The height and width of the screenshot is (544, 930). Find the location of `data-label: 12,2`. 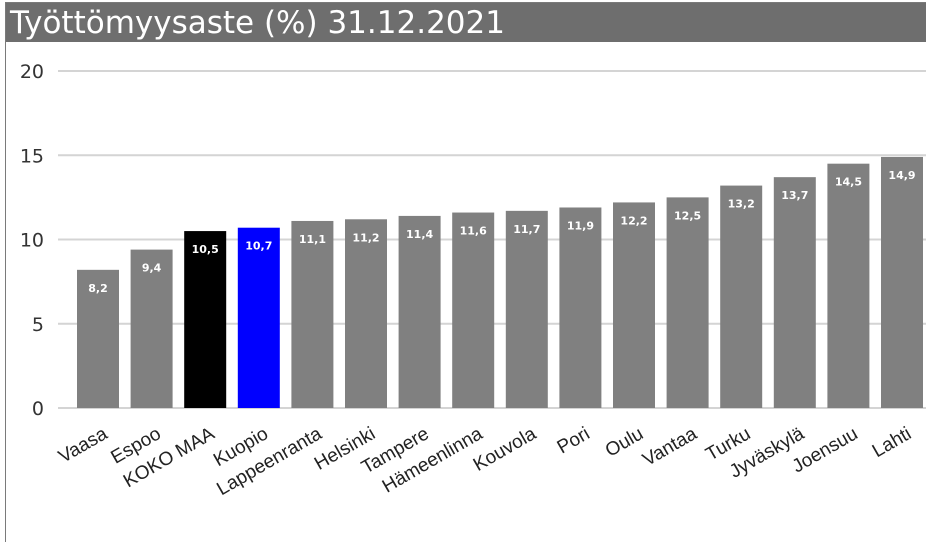

data-label: 12,2 is located at coordinates (633, 220).